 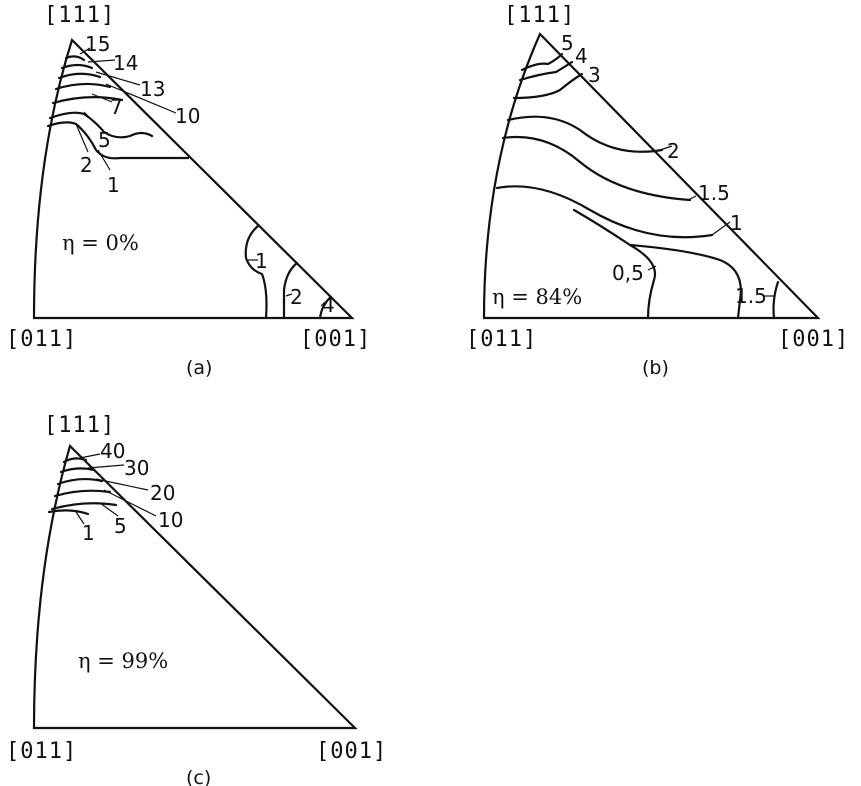 I want to click on leader-b-1.5, so click(x=692, y=198).